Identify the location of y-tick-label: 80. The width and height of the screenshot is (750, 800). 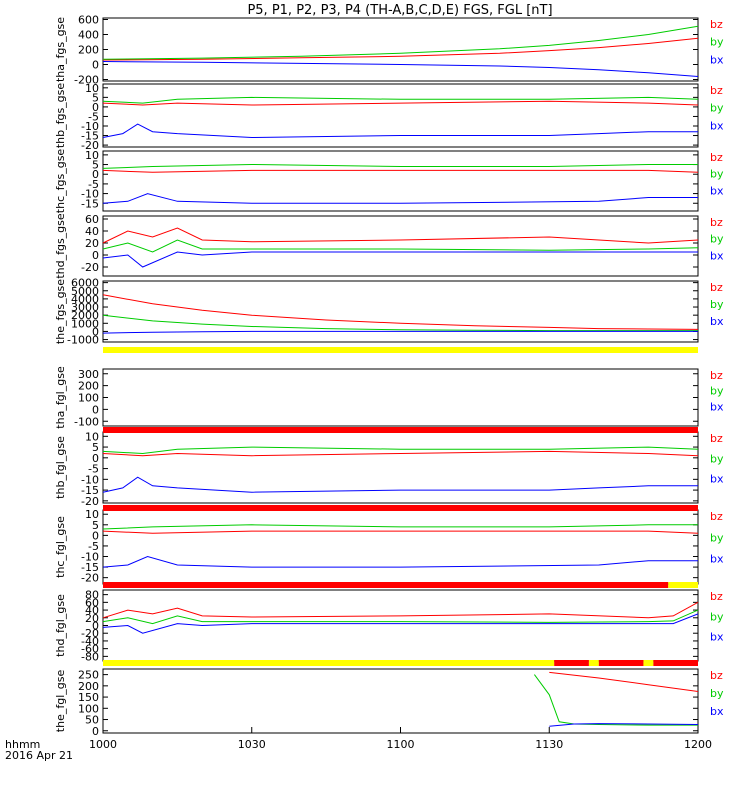
(92, 595).